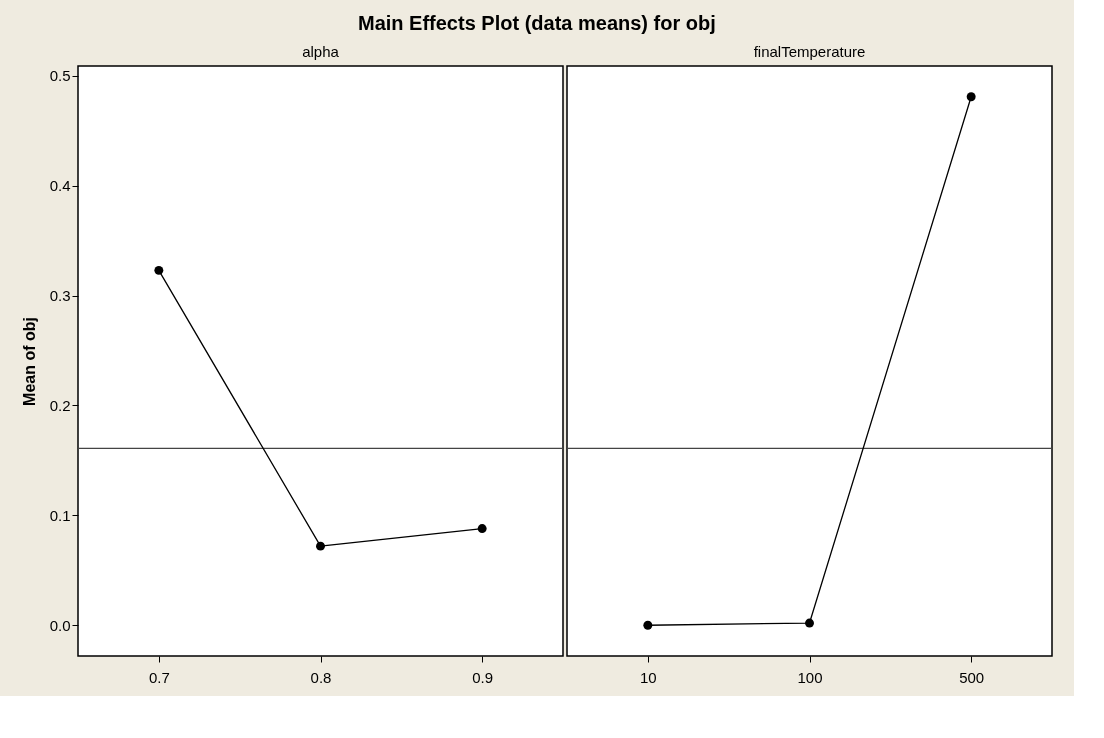 The image size is (1104, 738). What do you see at coordinates (536, 23) in the screenshot?
I see `chart-title: Main Effects Plot (data means) for obj` at bounding box center [536, 23].